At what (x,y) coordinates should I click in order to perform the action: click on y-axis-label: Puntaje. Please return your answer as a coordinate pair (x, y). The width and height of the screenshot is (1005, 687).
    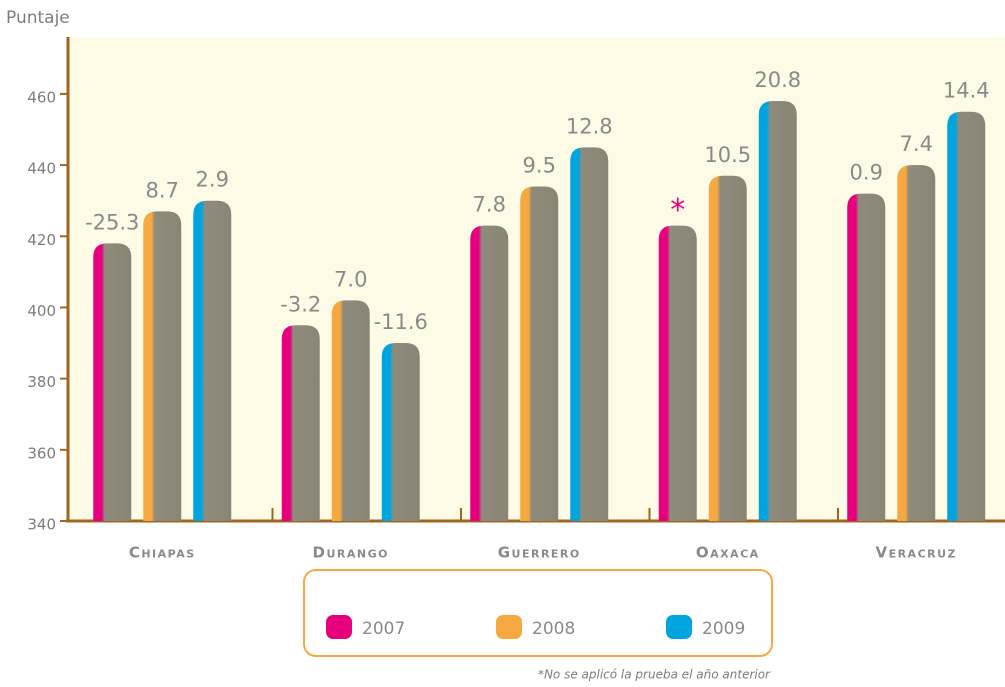
    Looking at the image, I should click on (38, 18).